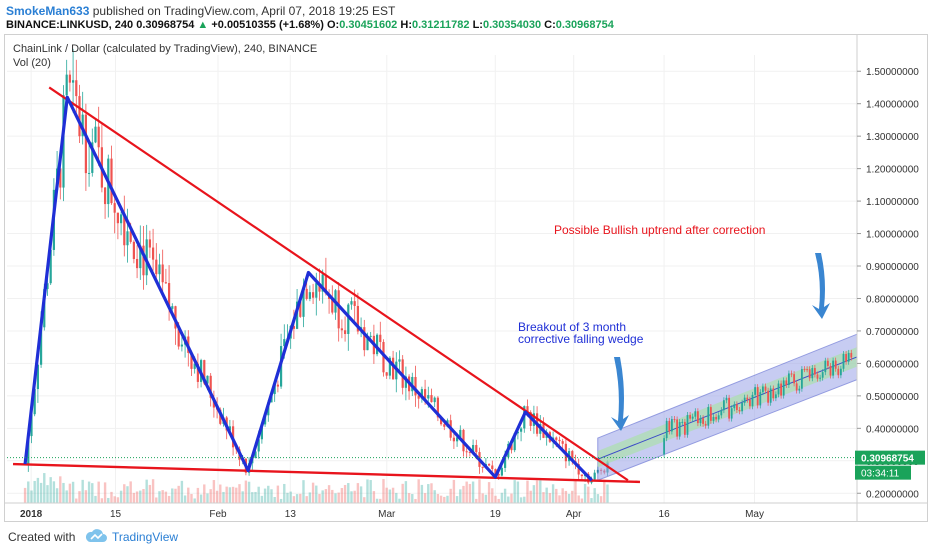 Image resolution: width=932 pixels, height=550 pixels. I want to click on x-tick-label: Mar, so click(387, 514).